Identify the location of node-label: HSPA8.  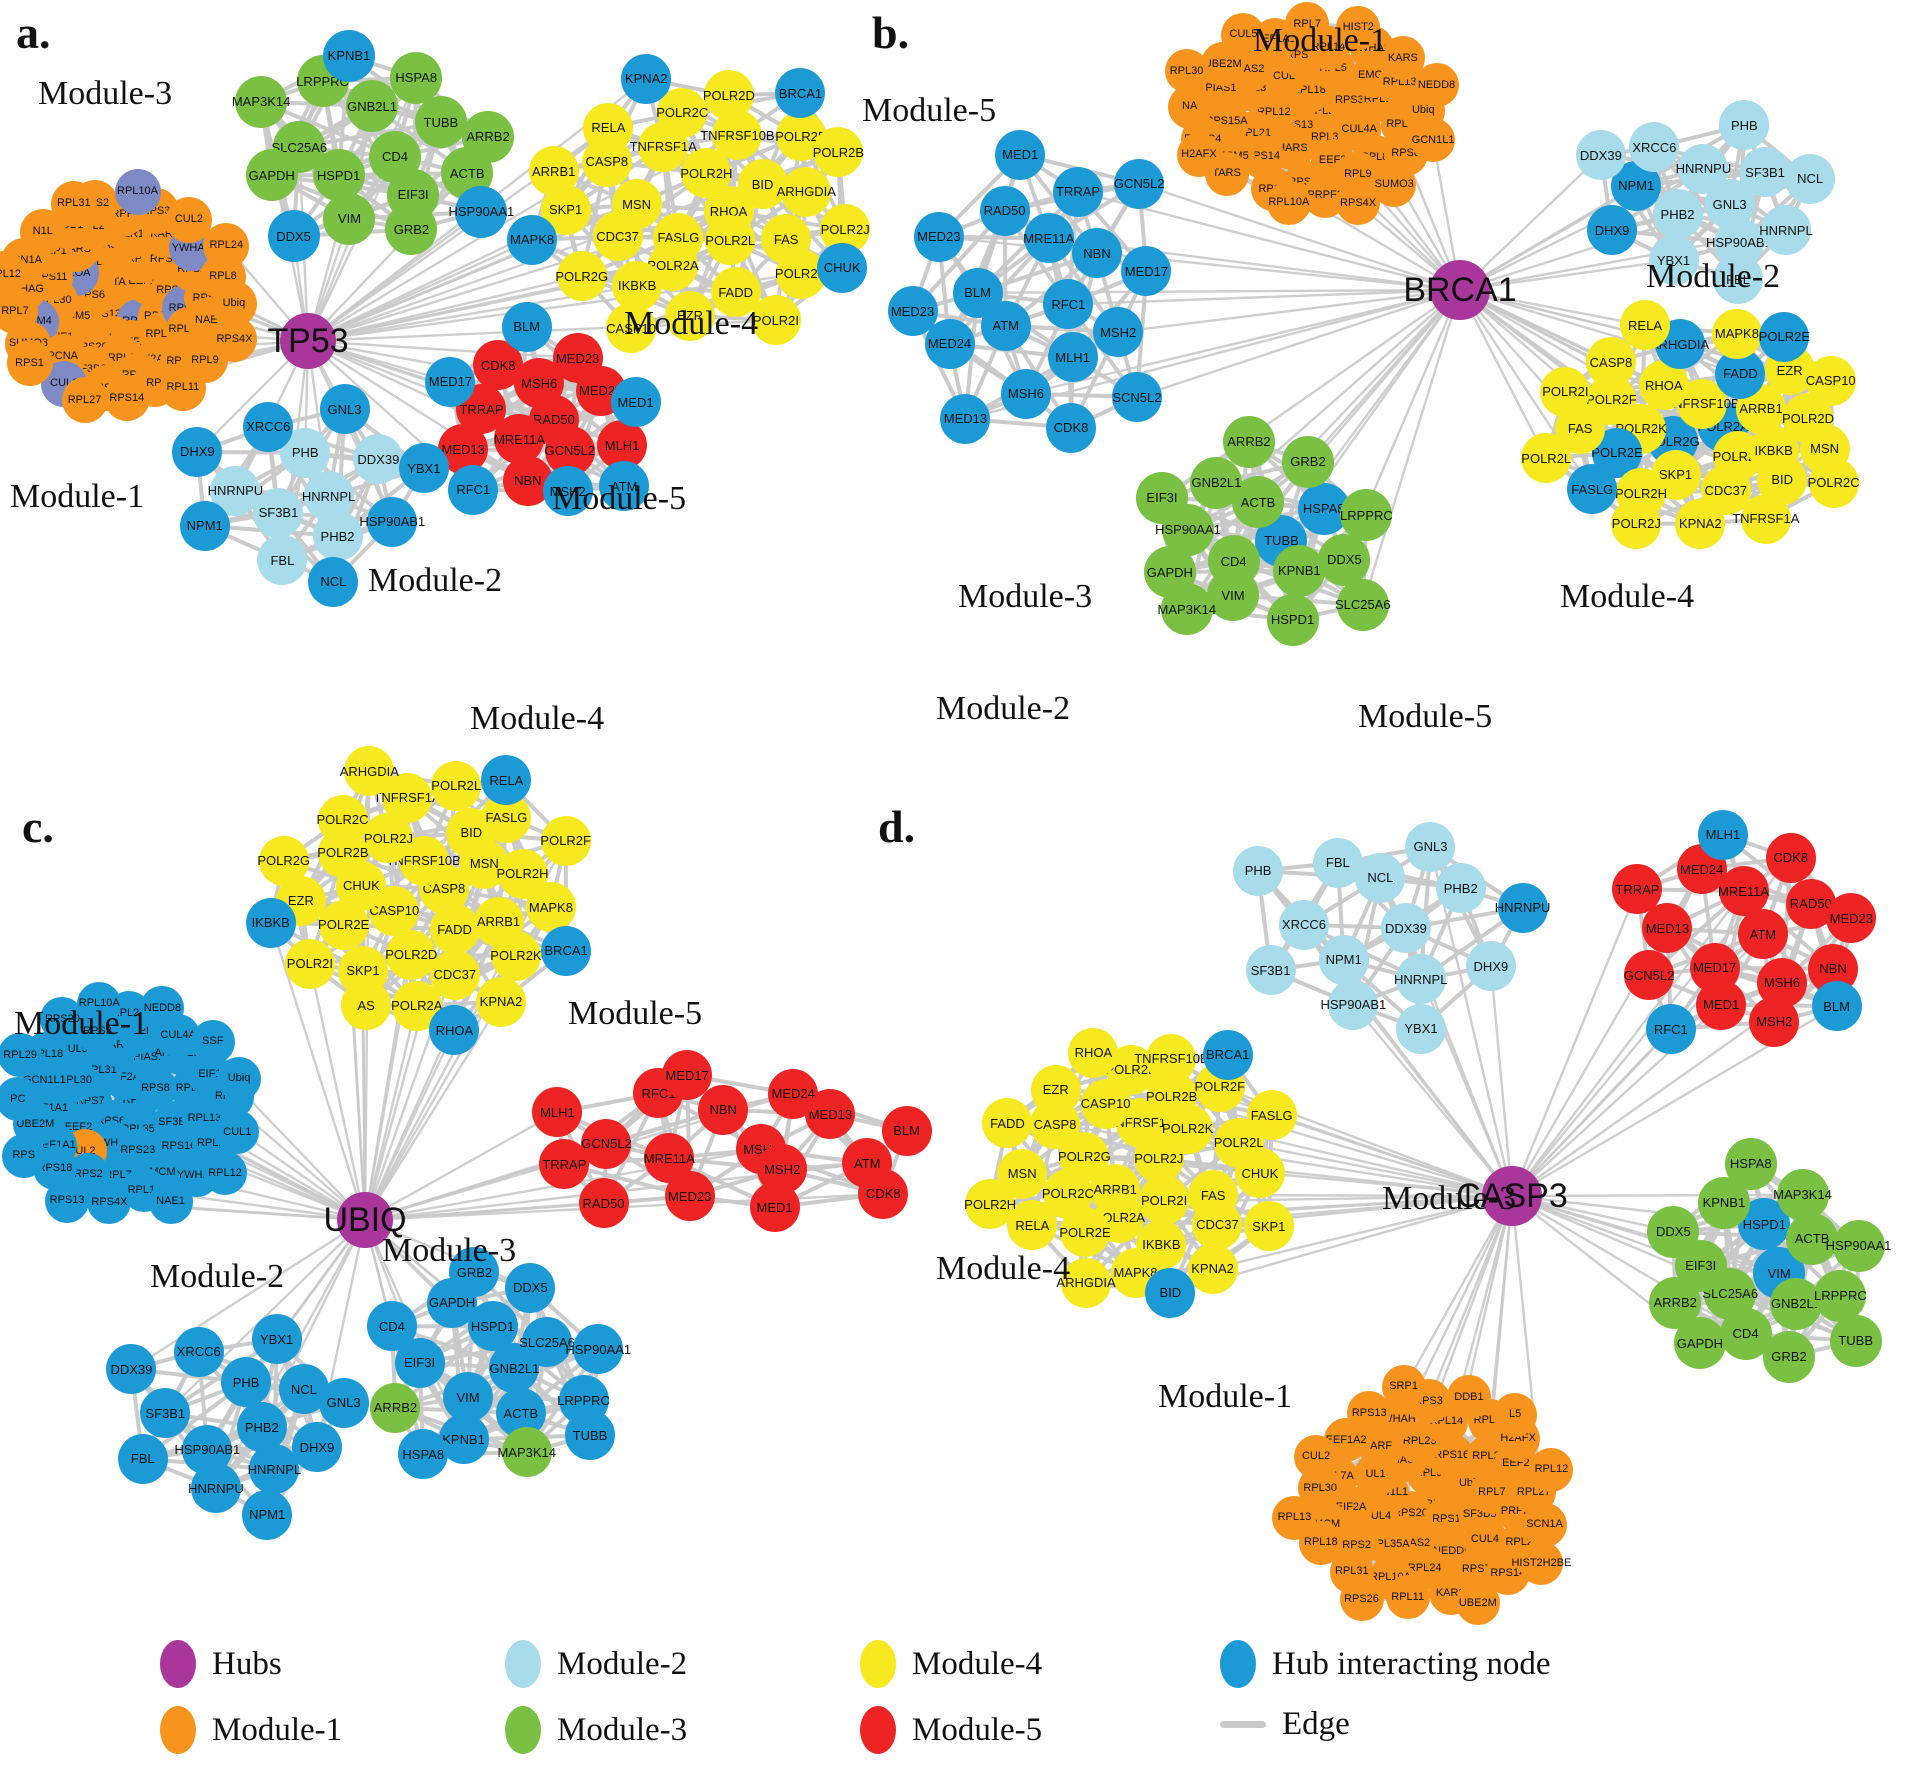
(1750, 1164).